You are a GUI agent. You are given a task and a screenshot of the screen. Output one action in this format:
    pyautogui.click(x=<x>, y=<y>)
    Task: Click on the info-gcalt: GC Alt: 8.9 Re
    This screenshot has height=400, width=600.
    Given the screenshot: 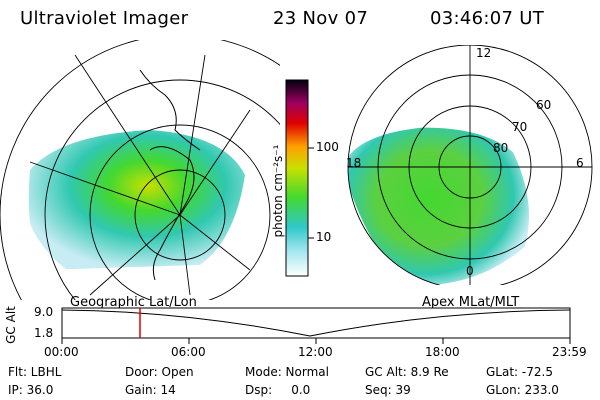 What is the action you would take?
    pyautogui.click(x=407, y=372)
    